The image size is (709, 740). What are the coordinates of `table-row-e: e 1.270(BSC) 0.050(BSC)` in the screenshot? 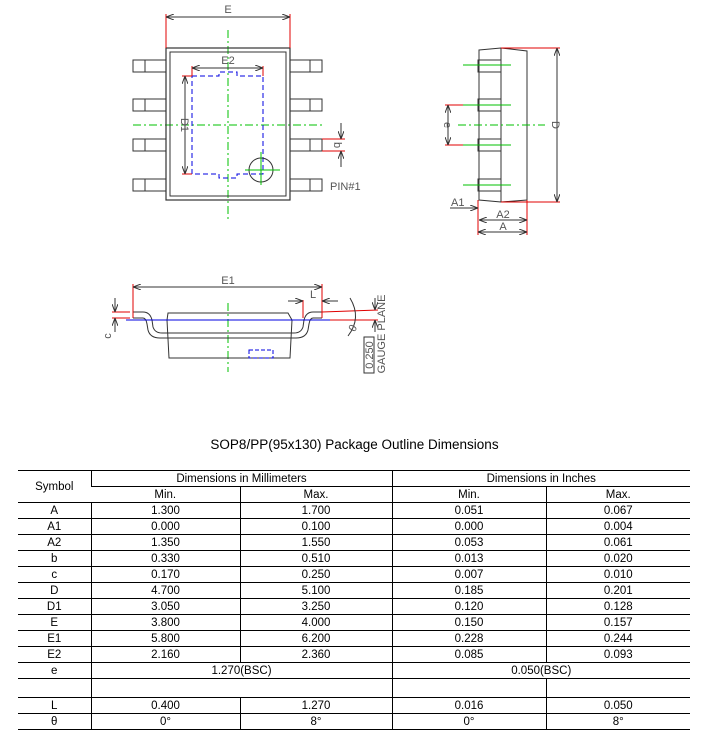 It's located at (354, 670).